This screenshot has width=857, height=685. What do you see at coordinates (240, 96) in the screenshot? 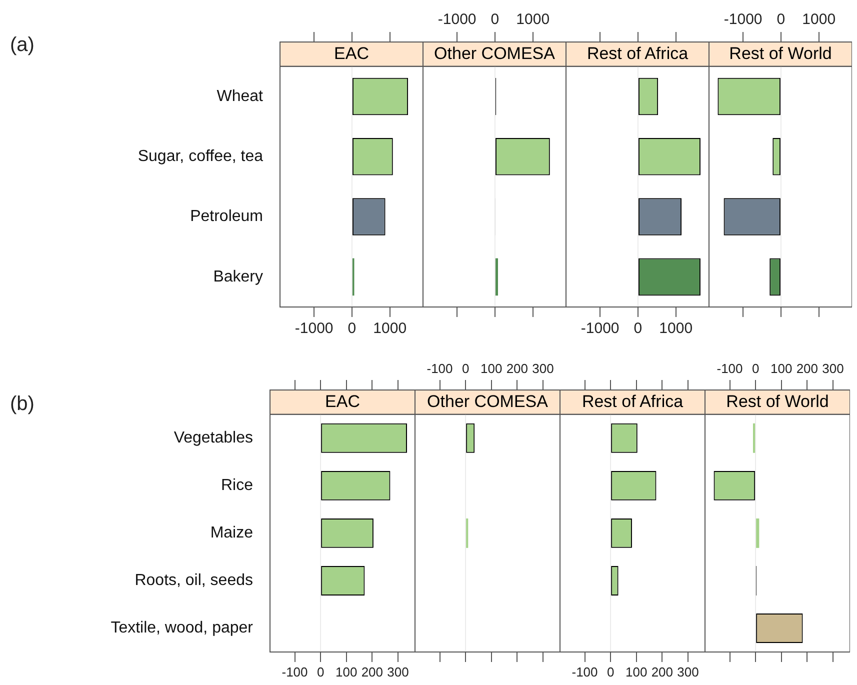
I see `y-tick-label: Wheat` at bounding box center [240, 96].